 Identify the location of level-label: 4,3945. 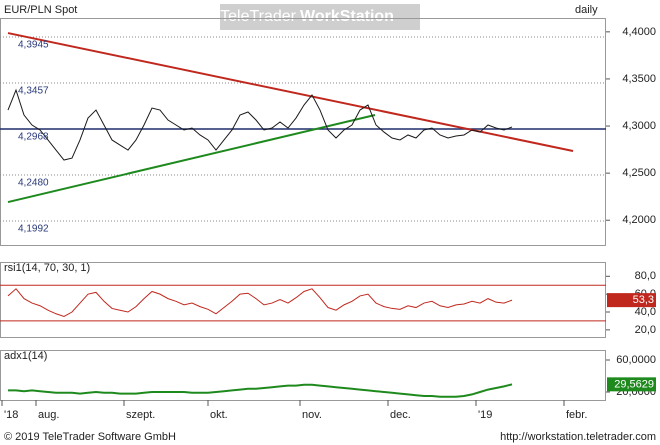
(33, 45).